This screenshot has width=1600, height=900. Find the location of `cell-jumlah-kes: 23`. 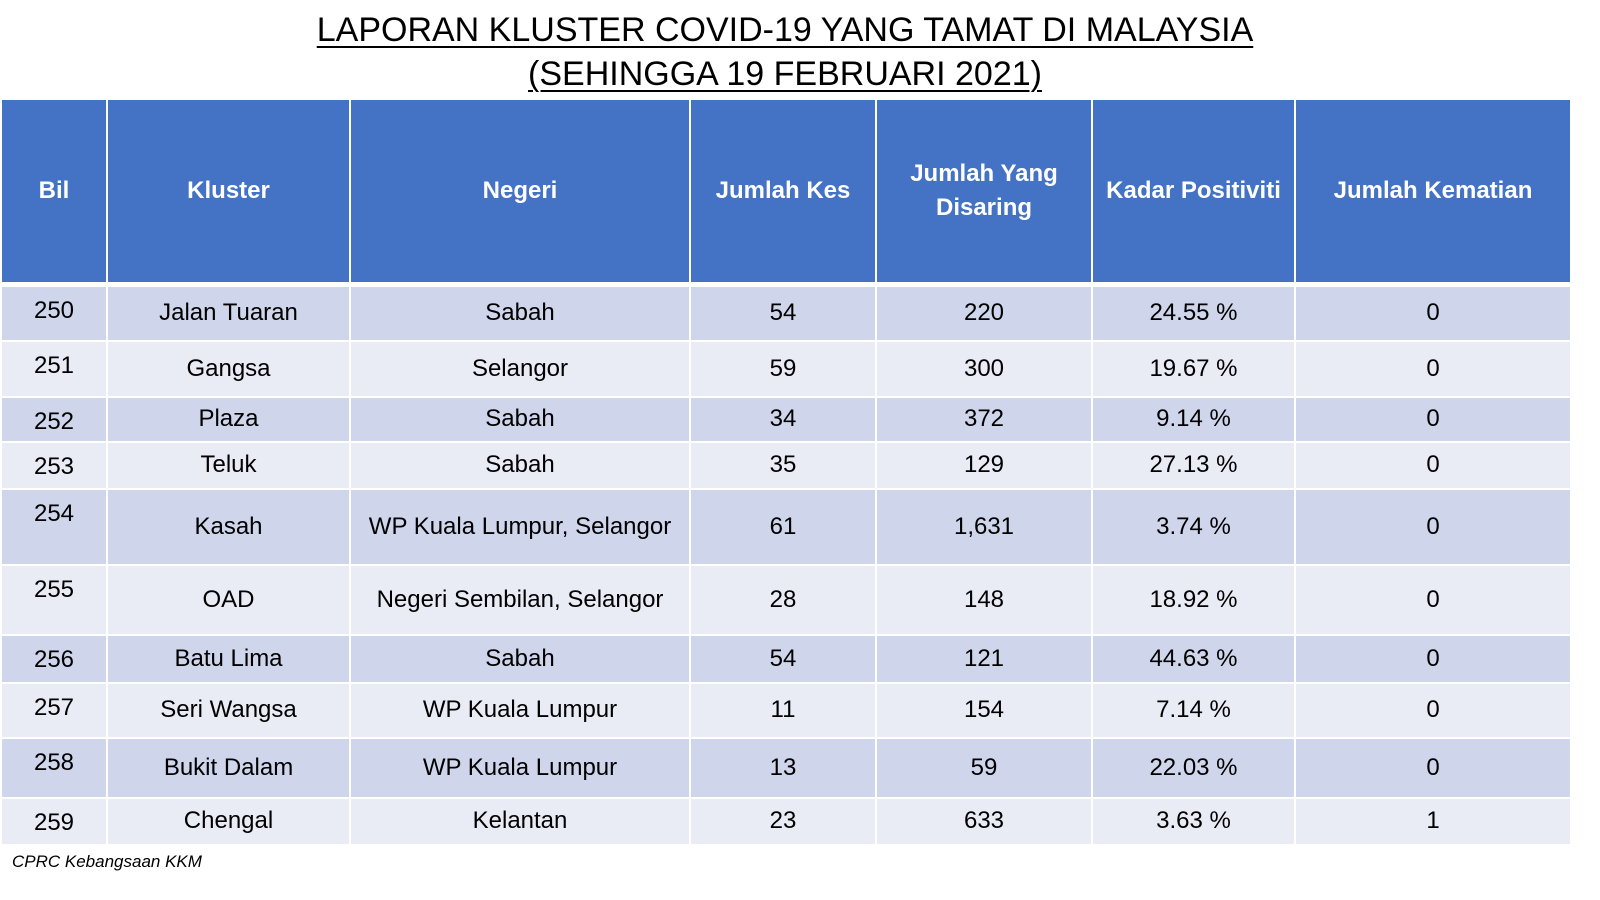

cell-jumlah-kes: 23 is located at coordinates (783, 821).